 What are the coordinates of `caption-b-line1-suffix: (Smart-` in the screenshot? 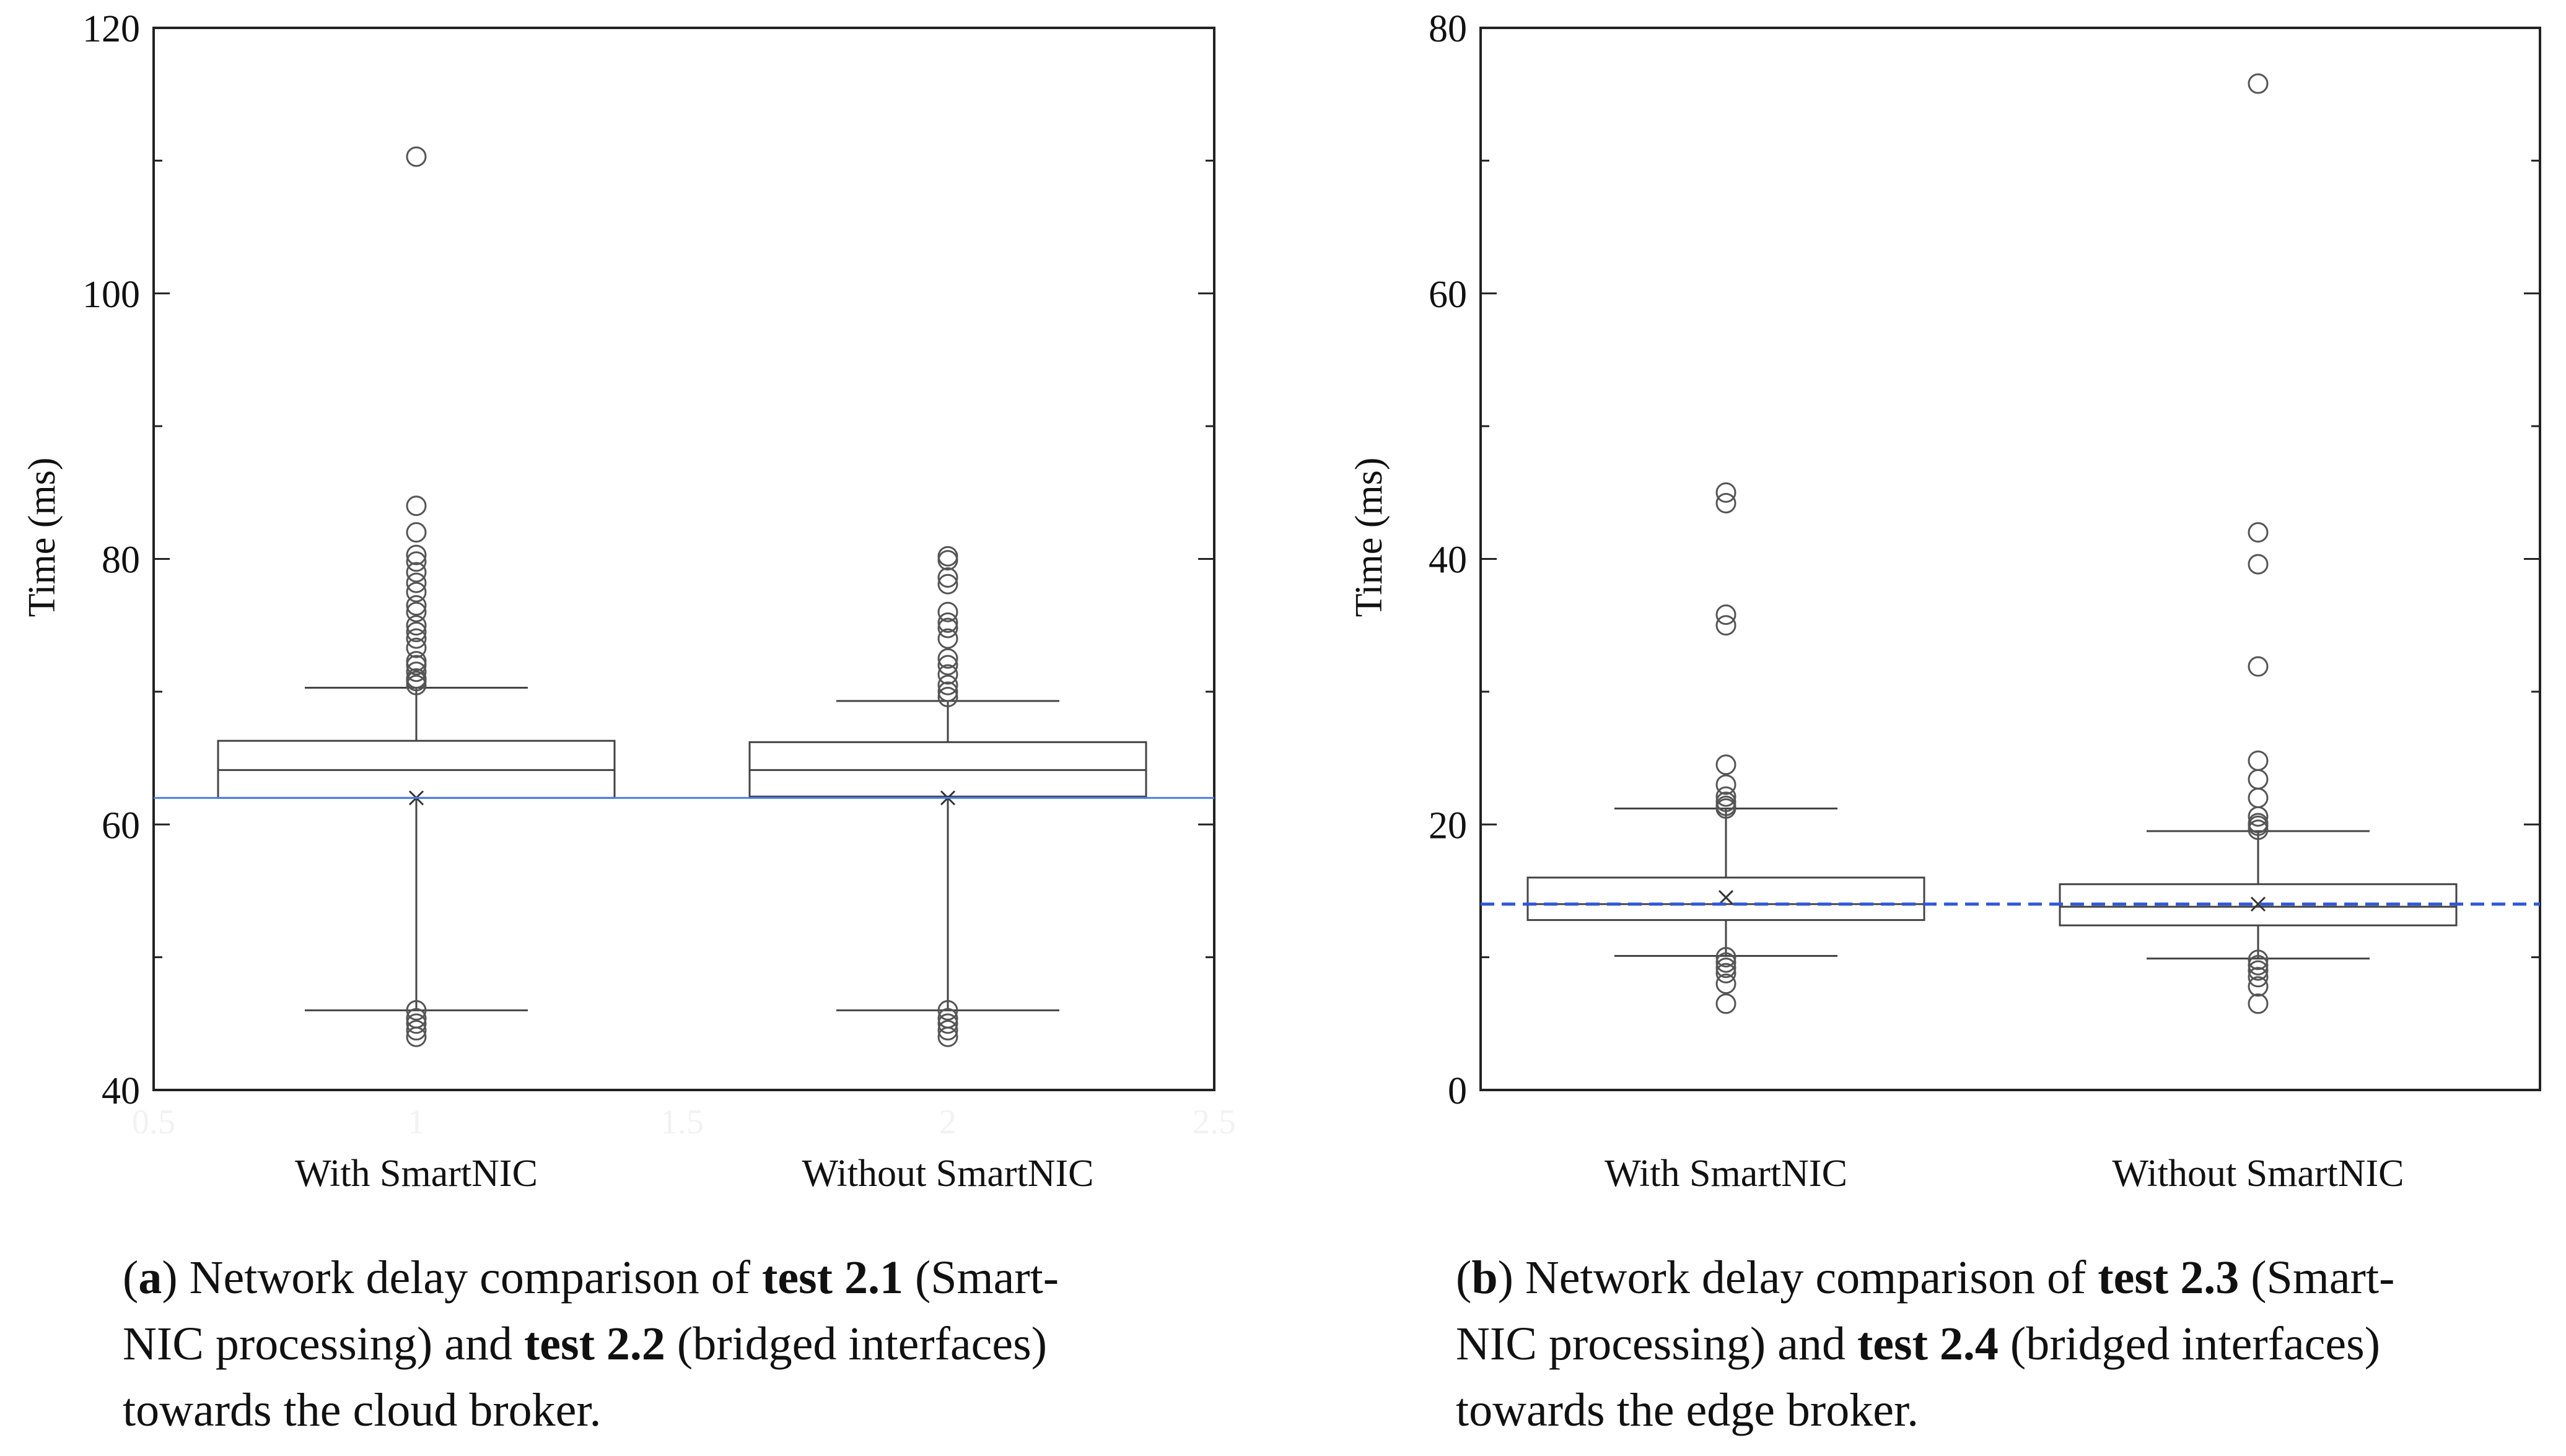 It's located at (2317, 1278).